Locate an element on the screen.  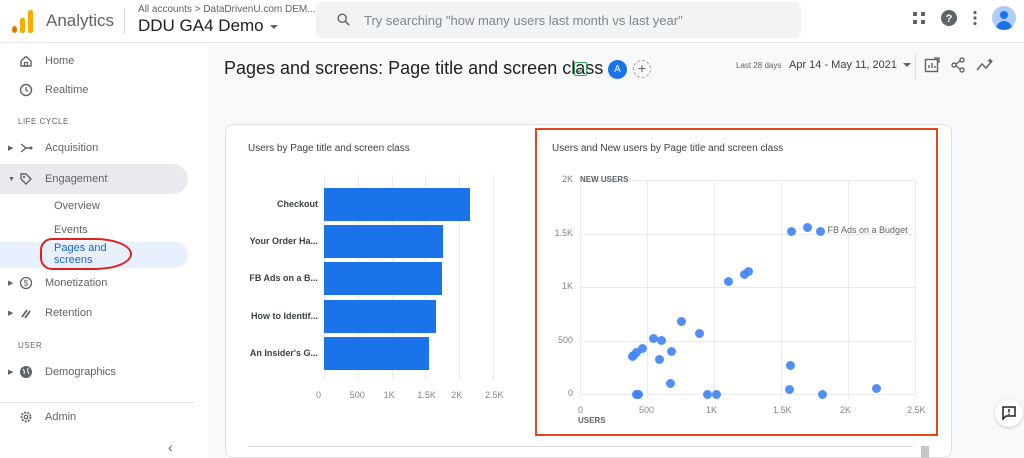
report-actions is located at coordinates (959, 65).